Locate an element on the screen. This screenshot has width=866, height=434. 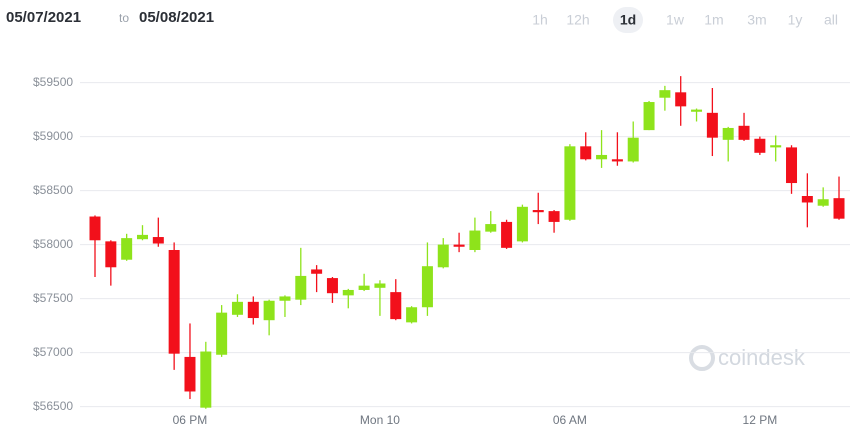
y-tick-label: $57500 is located at coordinates (53, 298).